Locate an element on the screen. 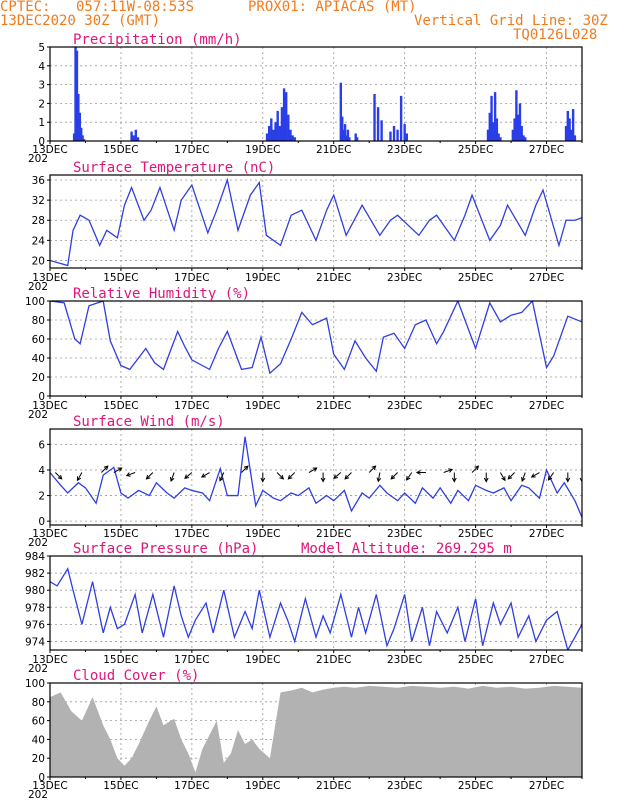 This screenshot has width=618, height=800. wind-xtick-label: 25DEC is located at coordinates (475, 534).